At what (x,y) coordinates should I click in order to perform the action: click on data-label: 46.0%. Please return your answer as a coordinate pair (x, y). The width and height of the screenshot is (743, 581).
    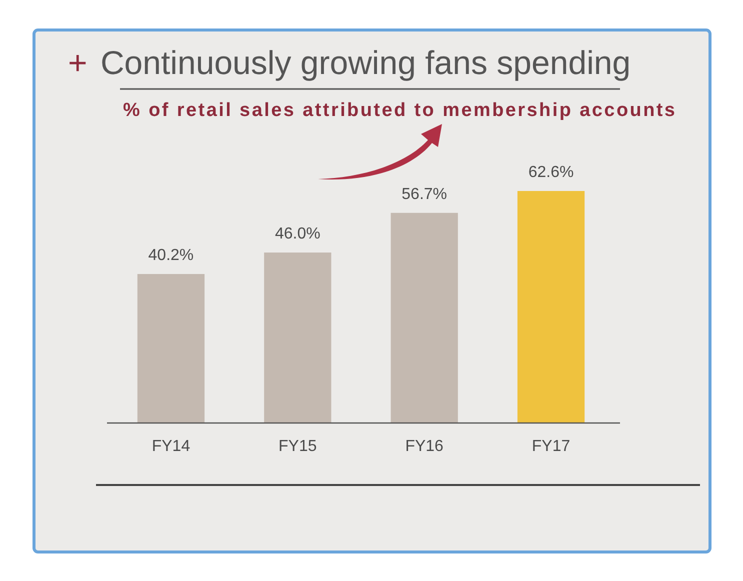
    Looking at the image, I should click on (297, 234).